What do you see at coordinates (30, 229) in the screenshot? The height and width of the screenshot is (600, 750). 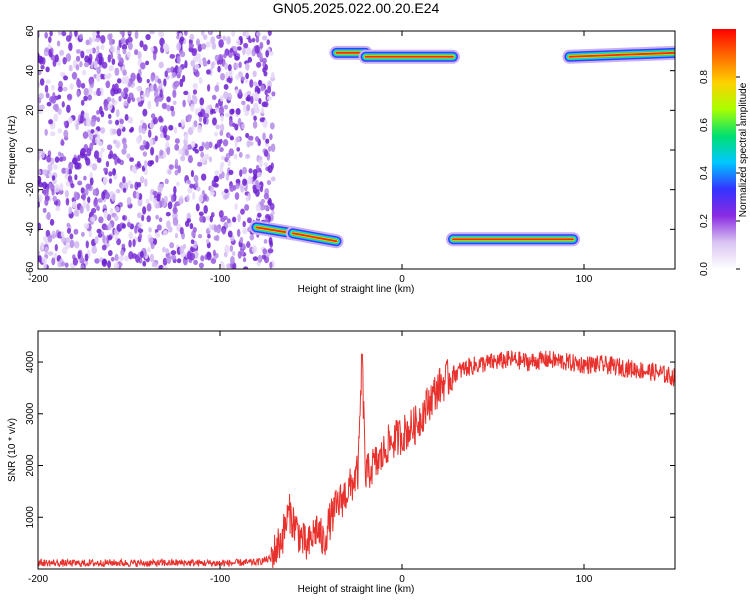 I see `y-tick-label: -40` at bounding box center [30, 229].